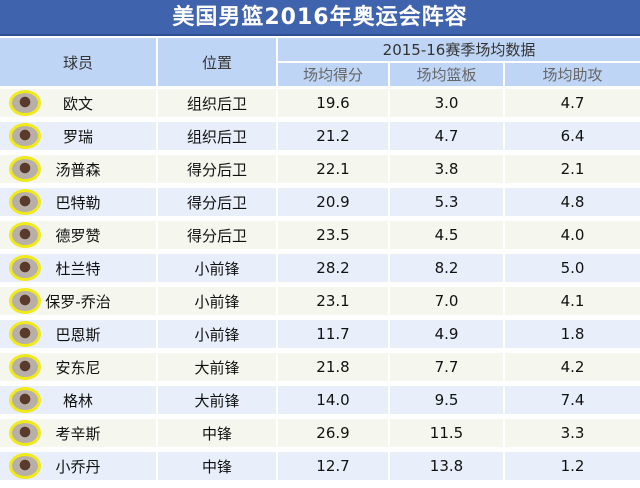  I want to click on assists-cell: 4.0, so click(572, 235).